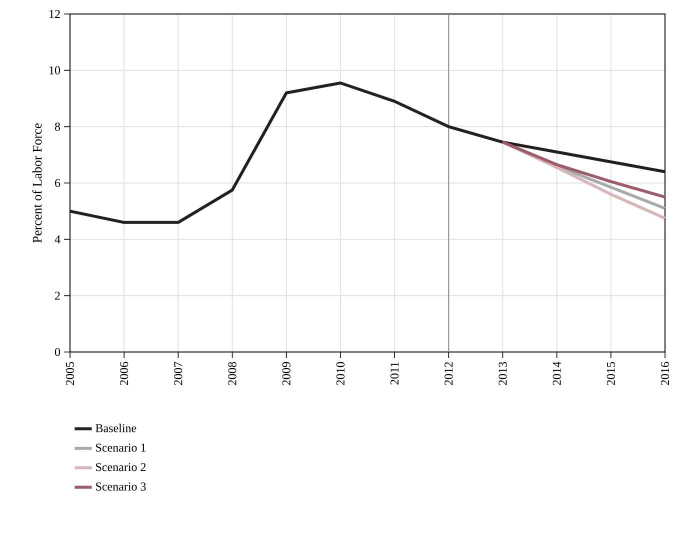 The width and height of the screenshot is (687, 542). I want to click on x-tick-label: 2015, so click(610, 373).